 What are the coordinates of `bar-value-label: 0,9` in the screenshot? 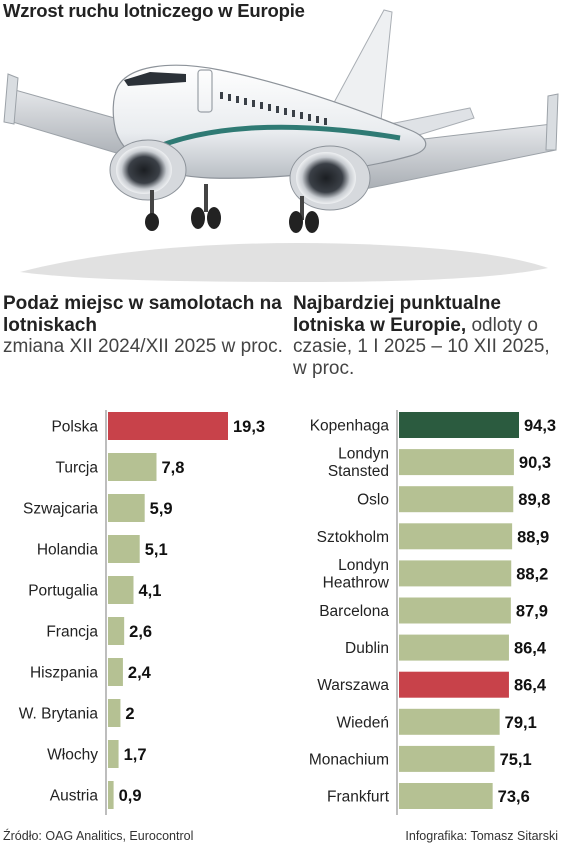 It's located at (130, 796).